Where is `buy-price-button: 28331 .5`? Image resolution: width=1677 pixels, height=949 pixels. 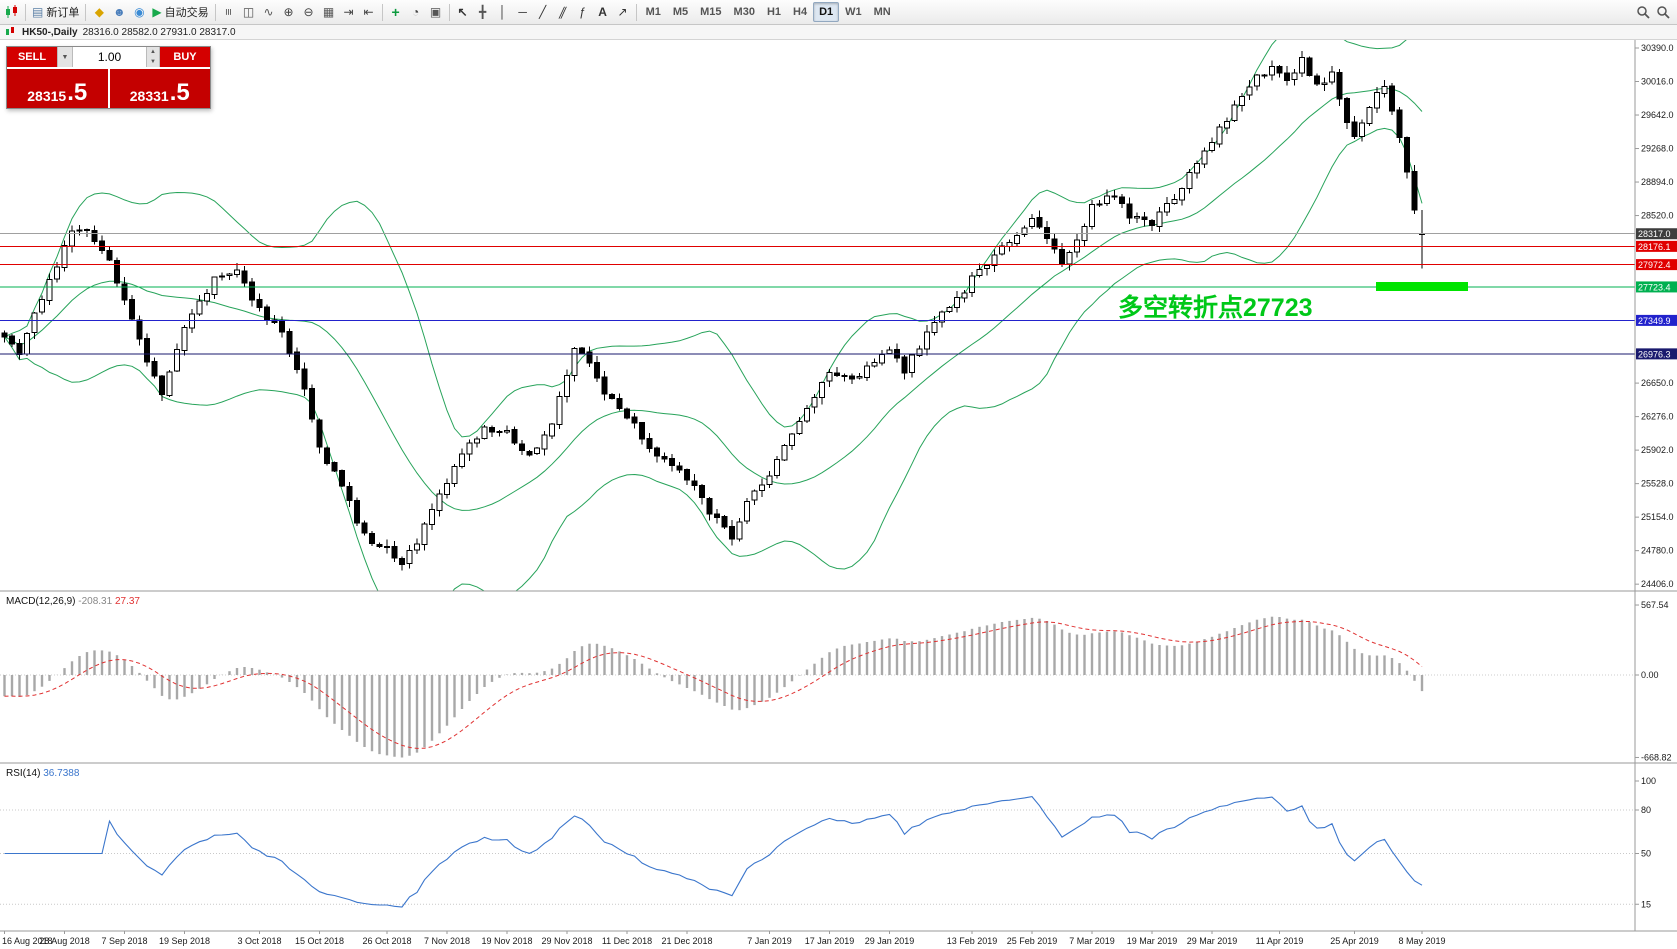 buy-price-button: 28331 .5 is located at coordinates (159, 88).